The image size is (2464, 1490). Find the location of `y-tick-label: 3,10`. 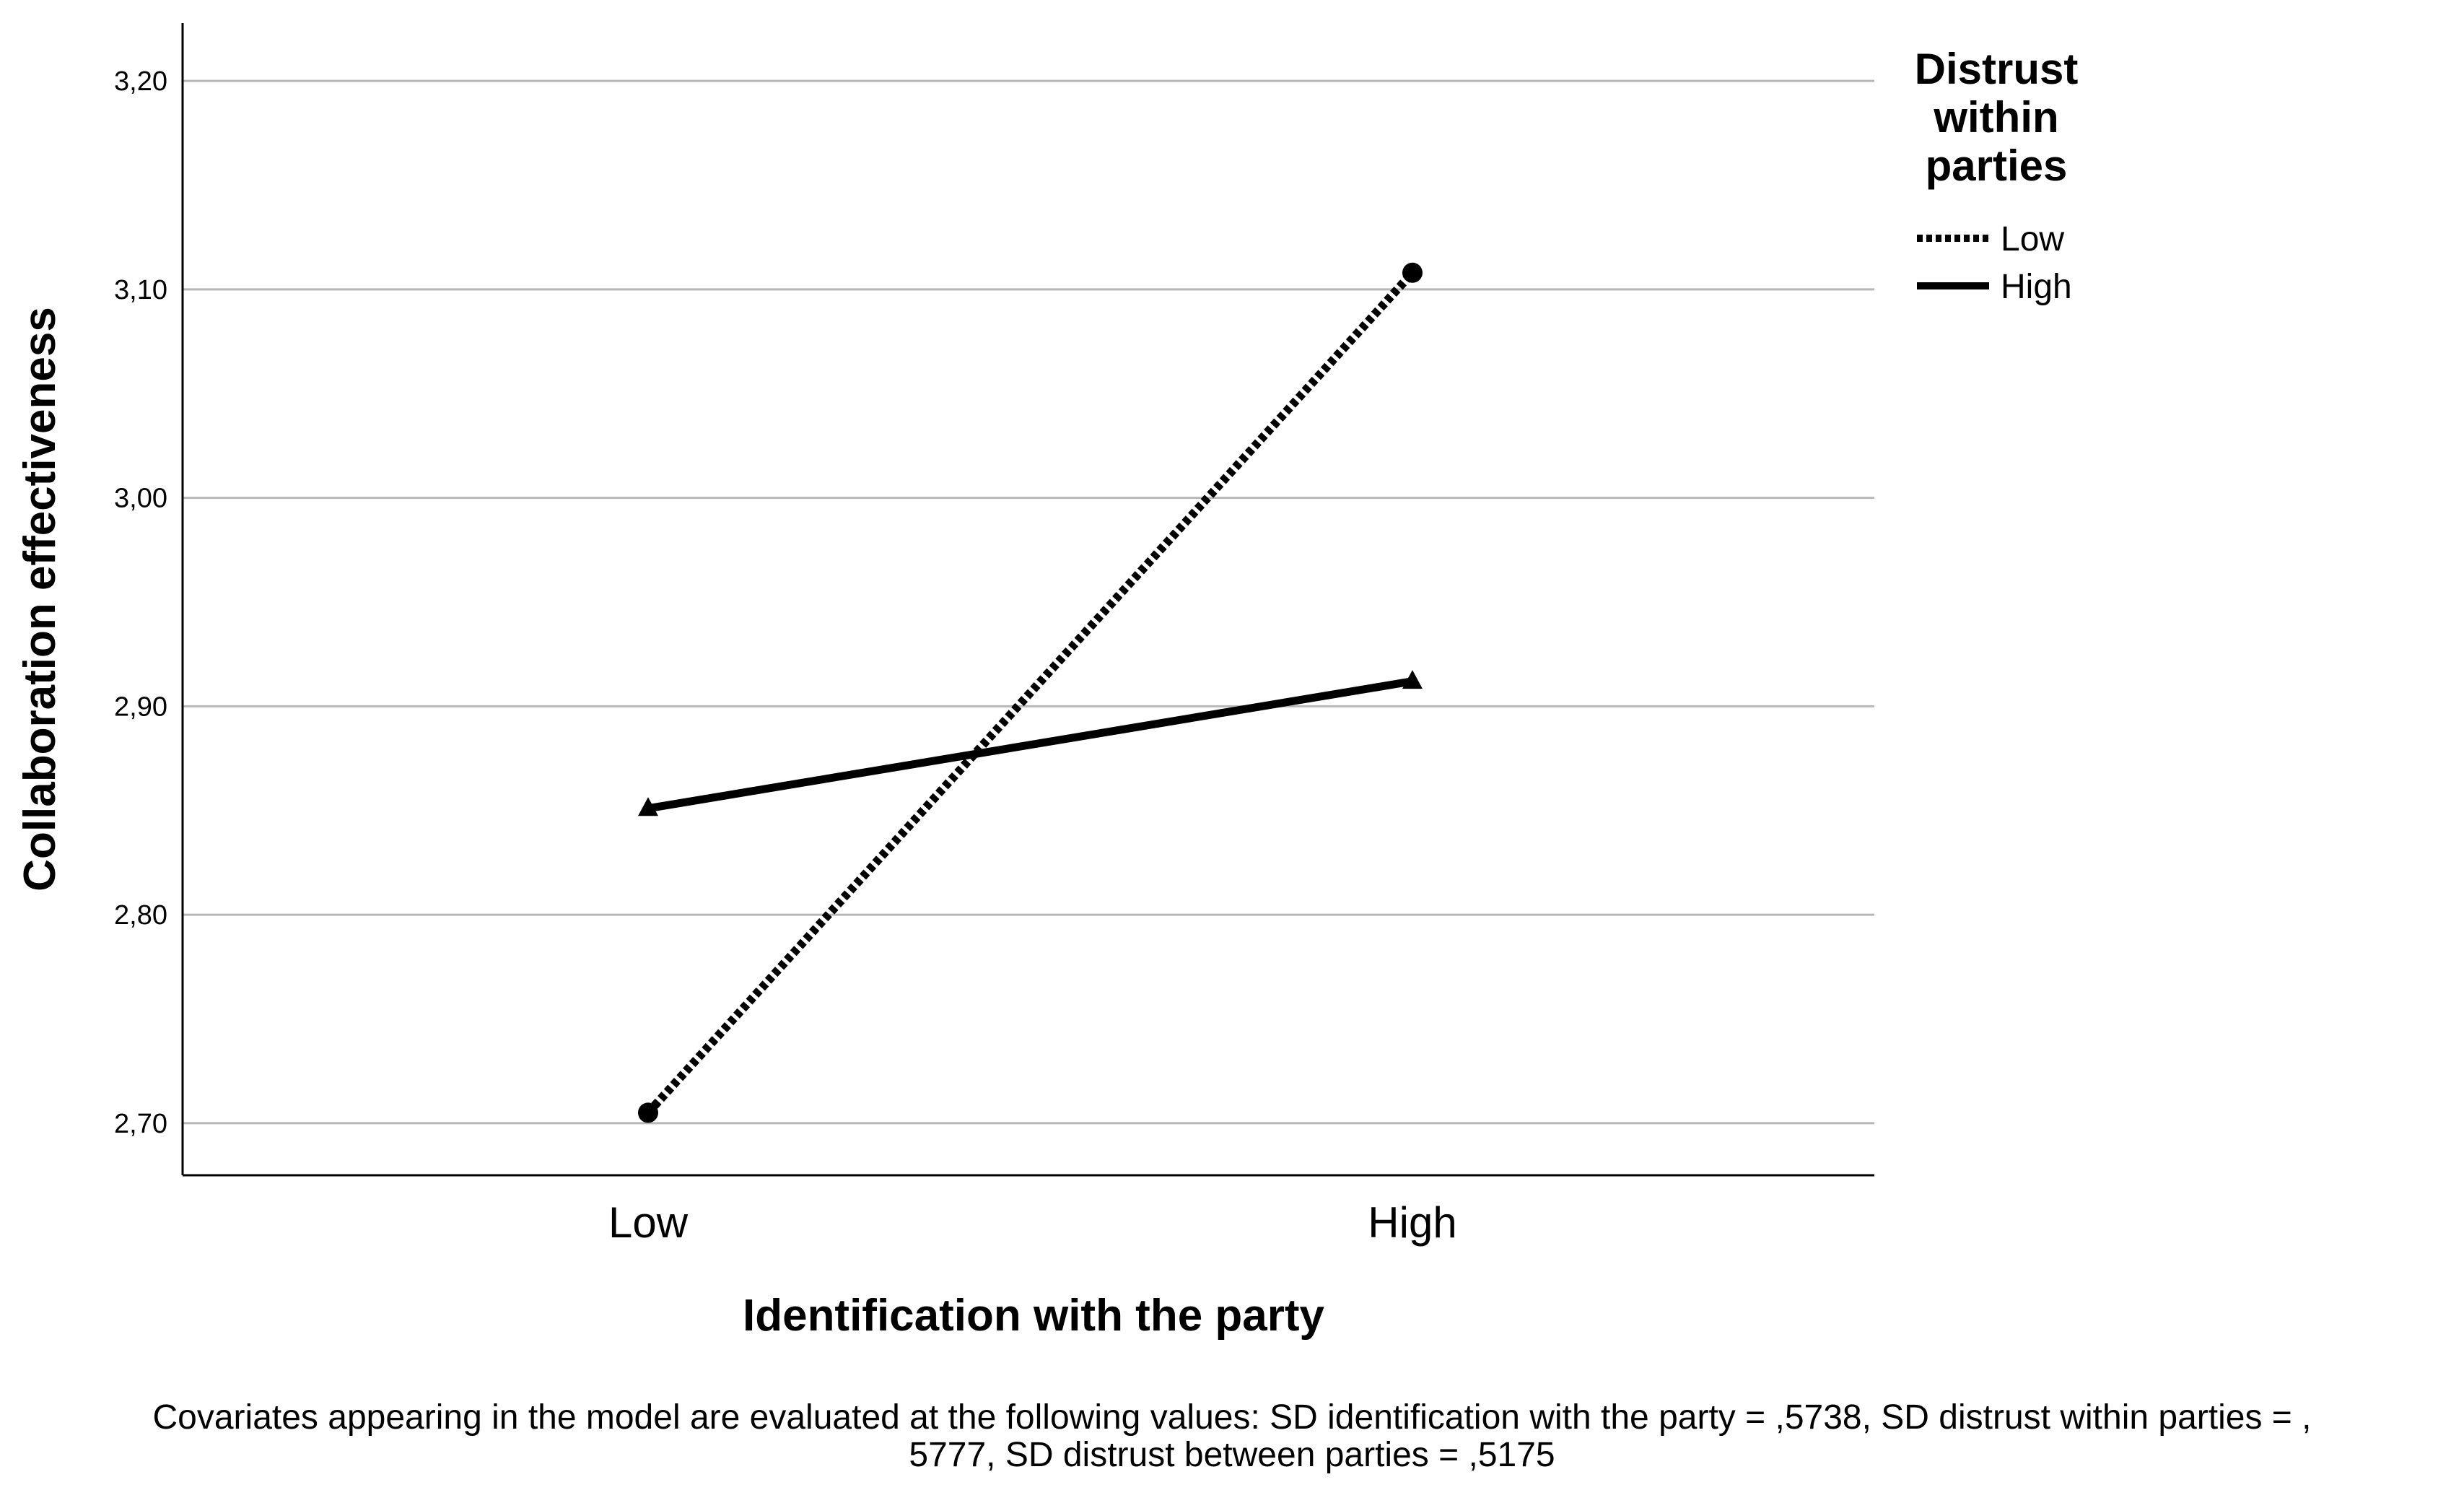

y-tick-label: 3,10 is located at coordinates (140, 290).